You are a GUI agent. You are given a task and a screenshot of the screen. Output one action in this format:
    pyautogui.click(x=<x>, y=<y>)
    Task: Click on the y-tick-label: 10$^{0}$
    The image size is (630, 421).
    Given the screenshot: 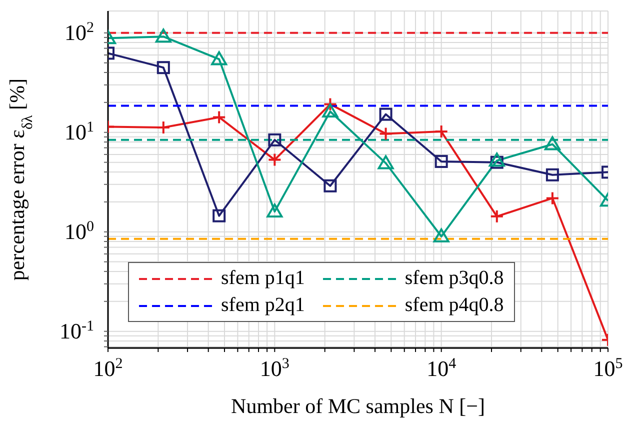 What is the action you would take?
    pyautogui.click(x=79, y=231)
    